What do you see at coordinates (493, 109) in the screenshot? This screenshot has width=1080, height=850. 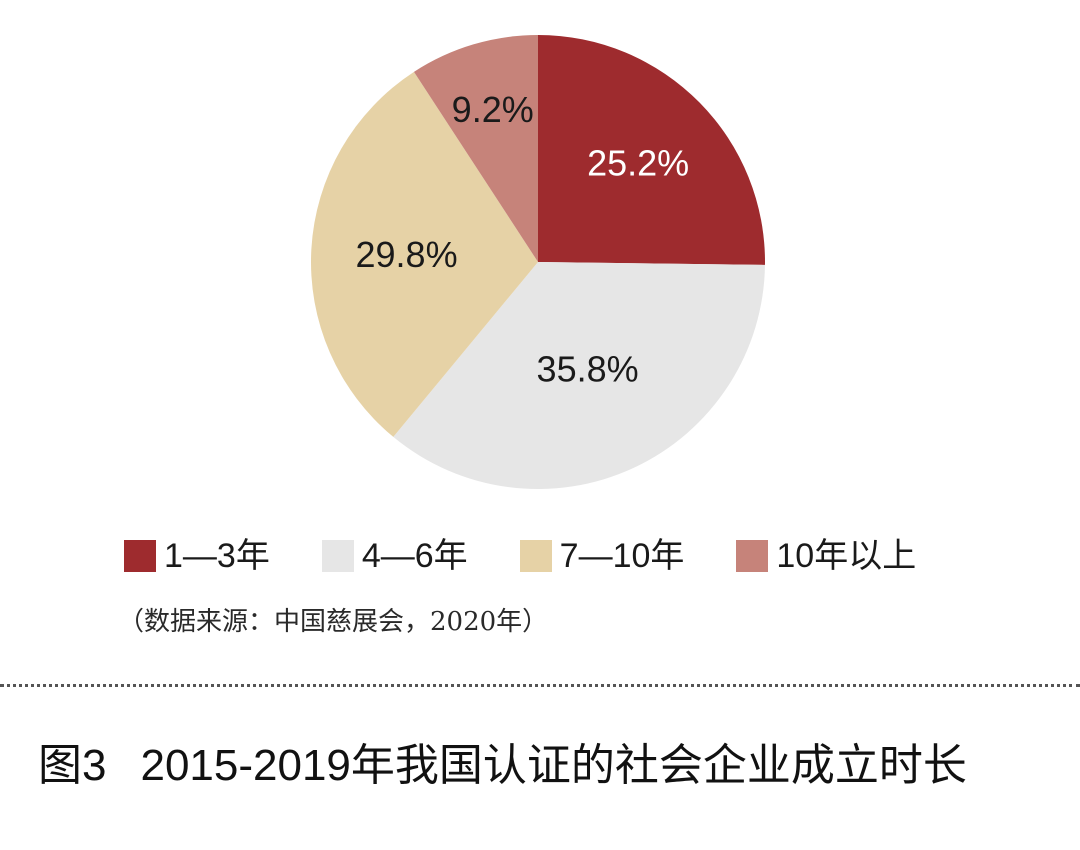 I see `slice-data-label: 9.2%` at bounding box center [493, 109].